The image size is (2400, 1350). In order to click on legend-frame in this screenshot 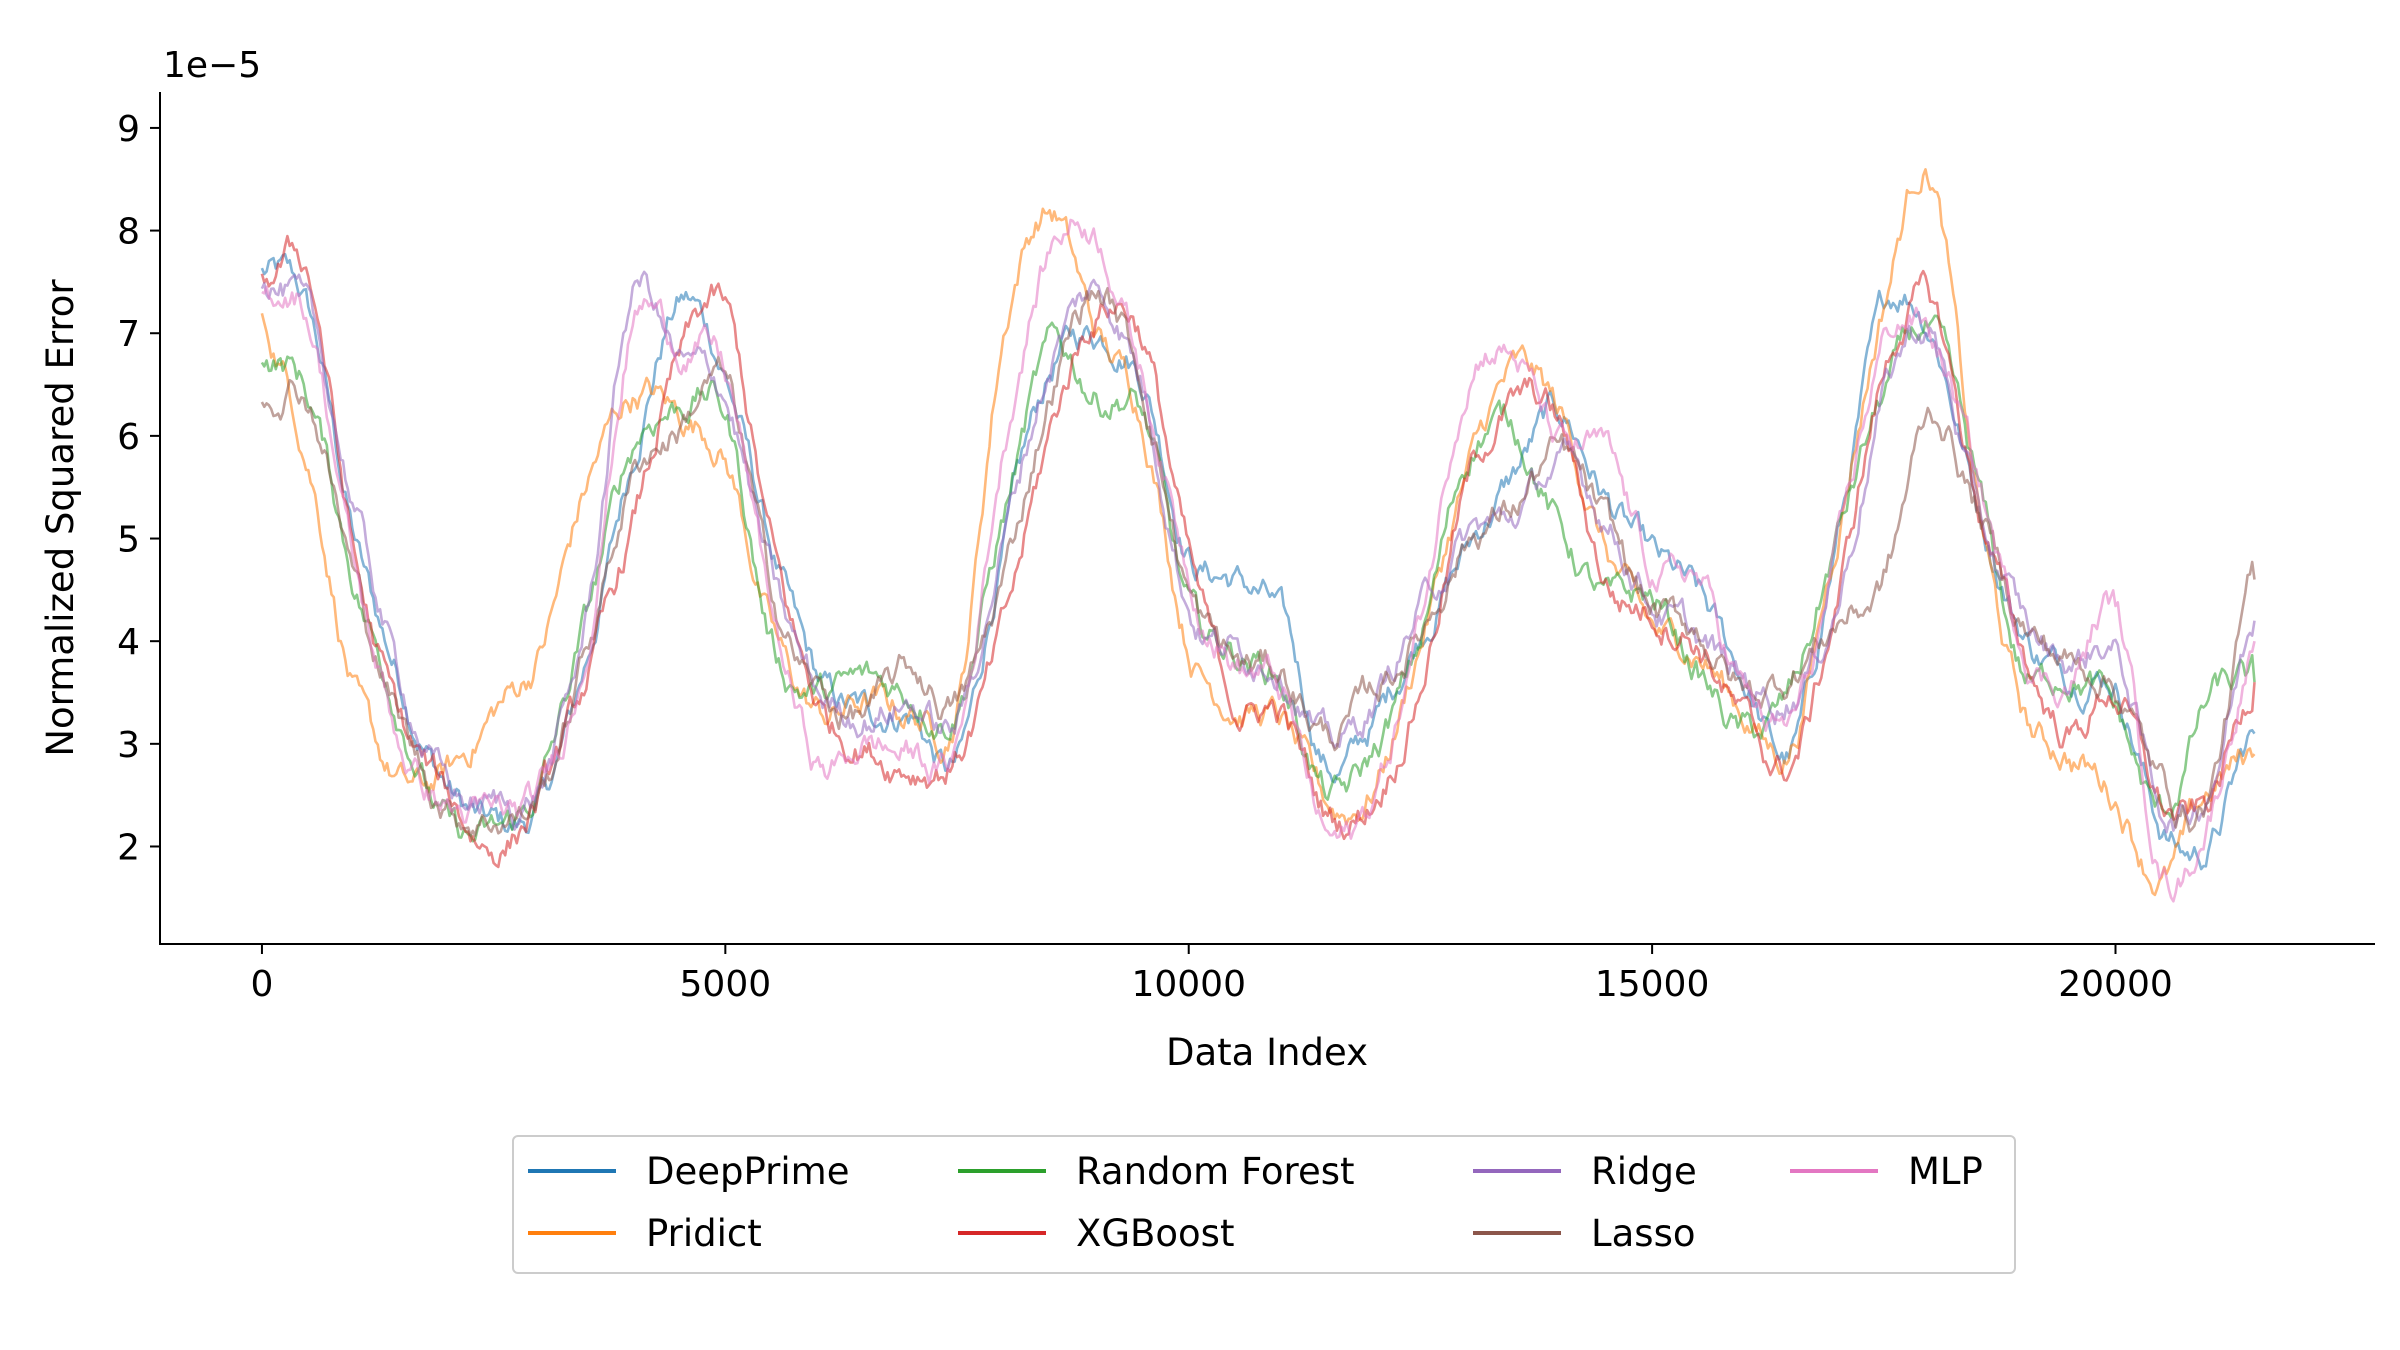, I will do `click(1264, 1204)`.